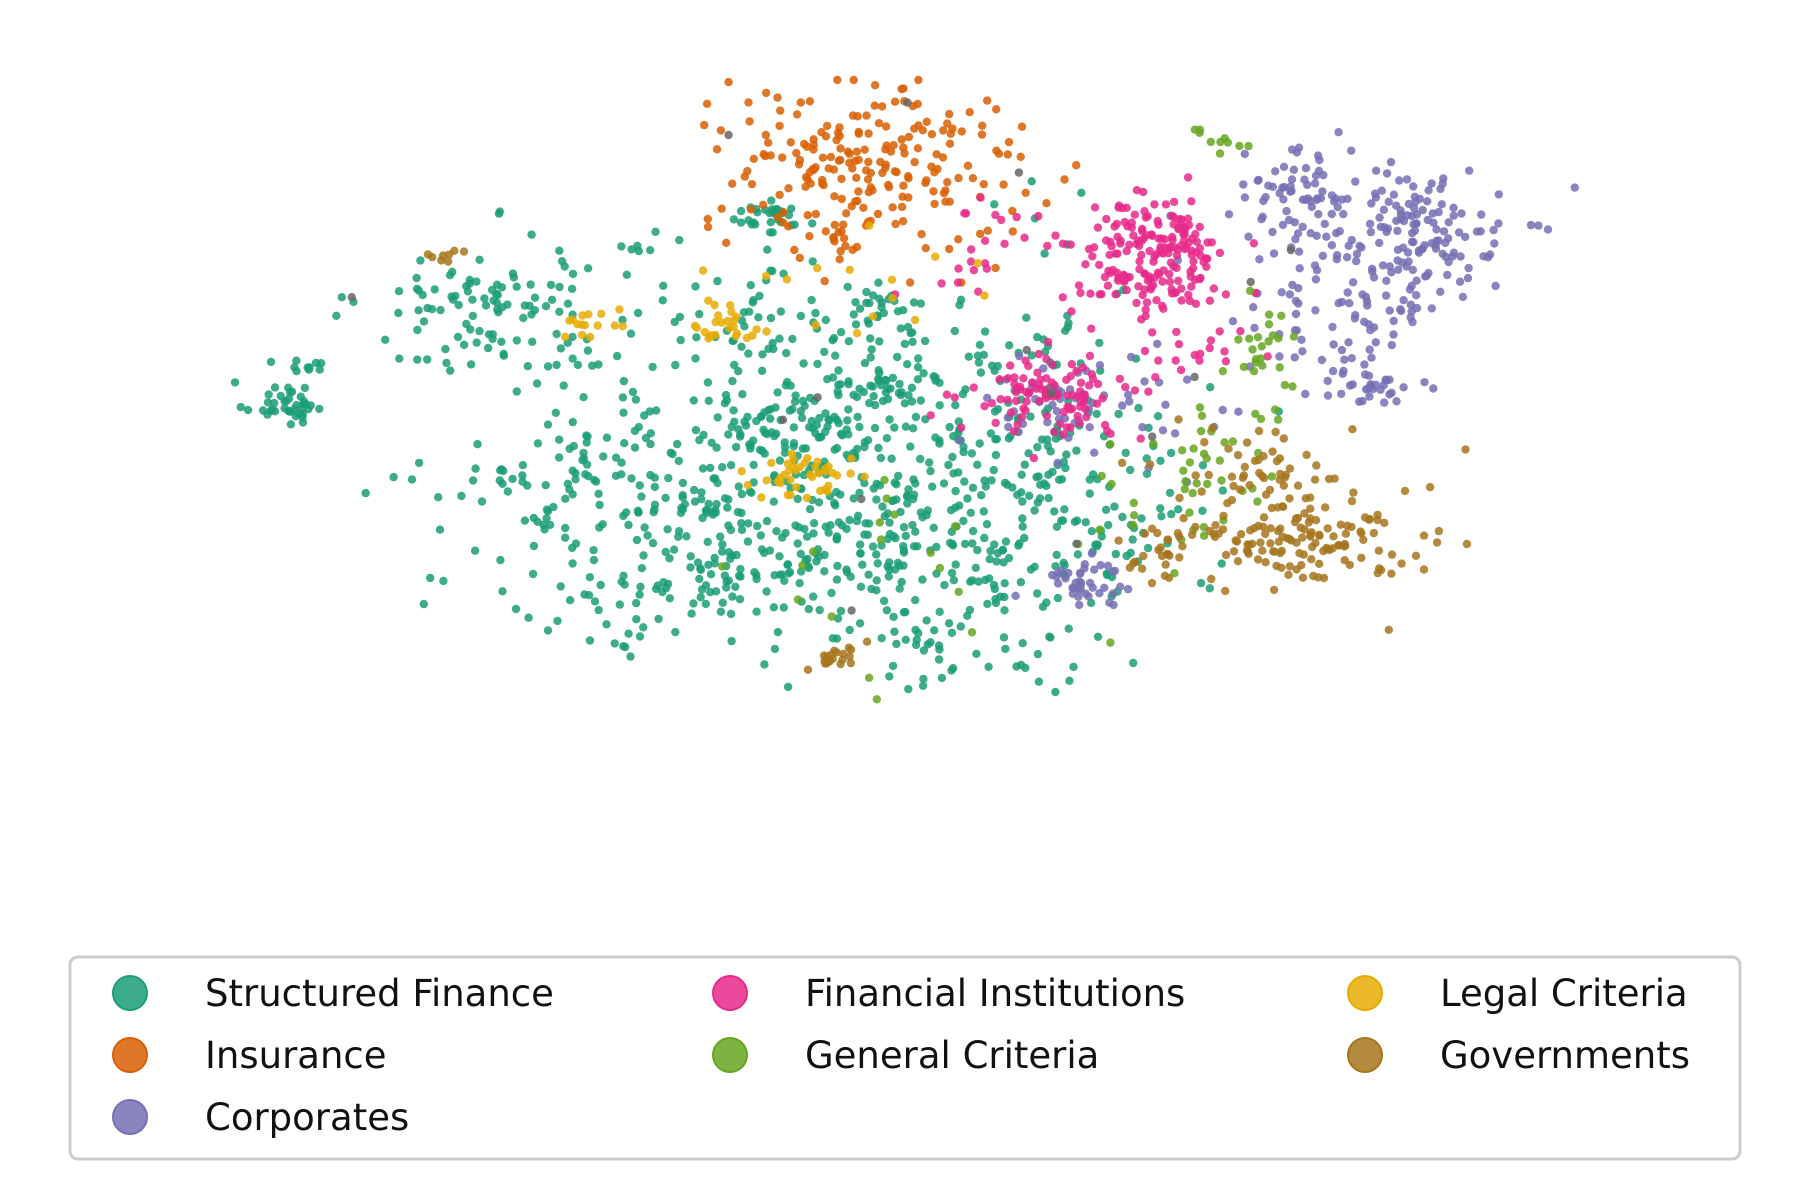 The image size is (1800, 1200). I want to click on legend-marker, so click(1365, 1055).